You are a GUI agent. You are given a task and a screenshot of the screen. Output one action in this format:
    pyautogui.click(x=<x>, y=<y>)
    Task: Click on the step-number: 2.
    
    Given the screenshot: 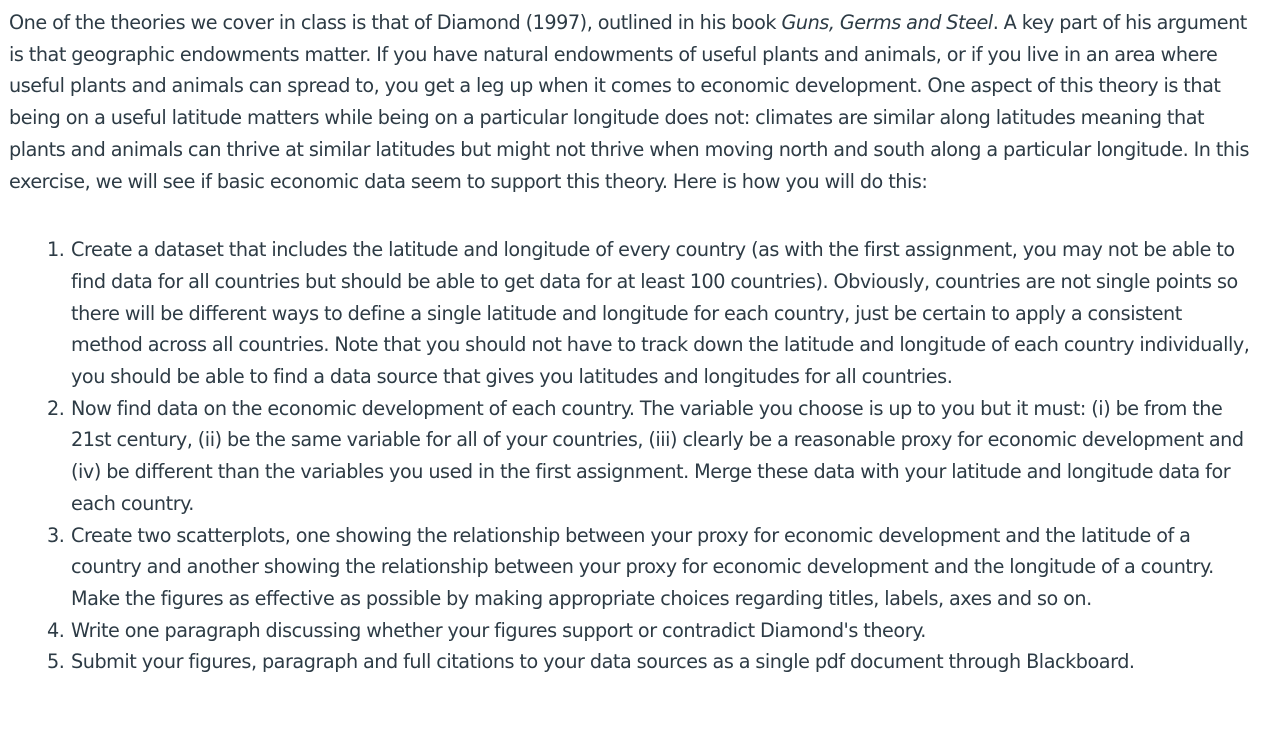 What is the action you would take?
    pyautogui.click(x=56, y=408)
    